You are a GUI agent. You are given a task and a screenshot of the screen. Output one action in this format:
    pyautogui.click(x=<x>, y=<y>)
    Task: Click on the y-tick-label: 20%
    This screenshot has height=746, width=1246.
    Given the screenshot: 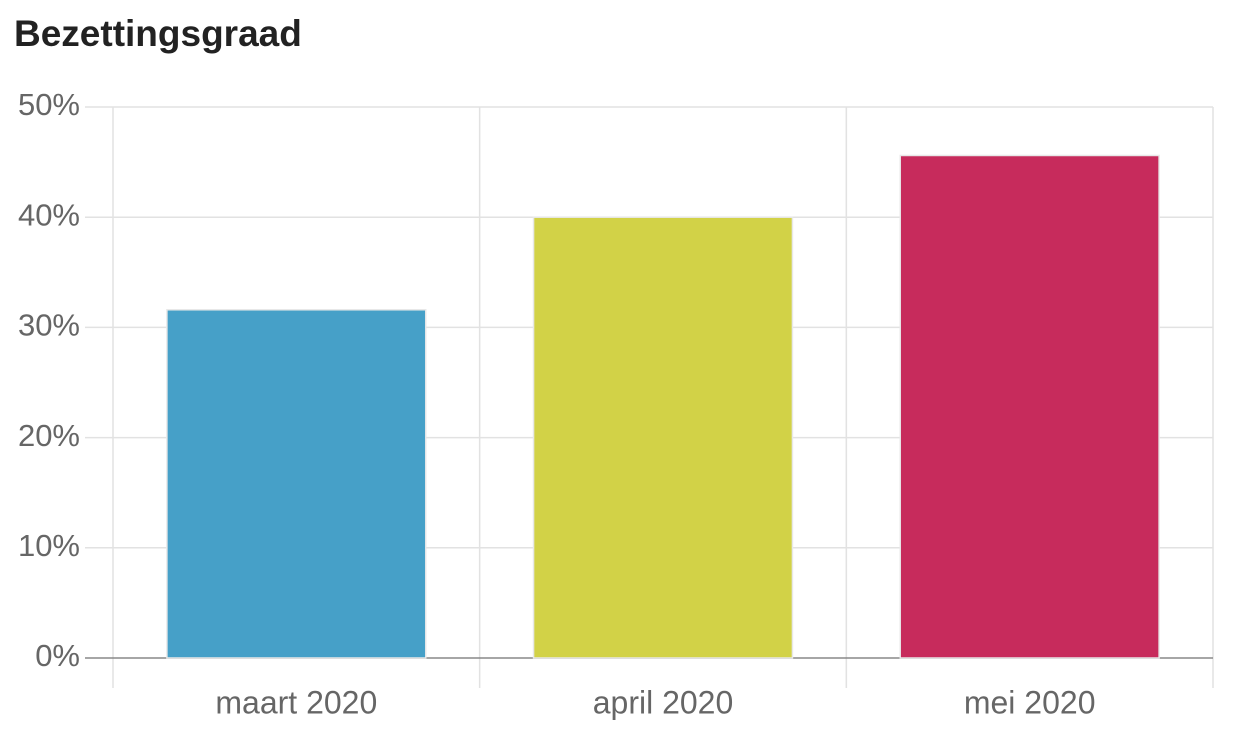 What is the action you would take?
    pyautogui.click(x=49, y=435)
    